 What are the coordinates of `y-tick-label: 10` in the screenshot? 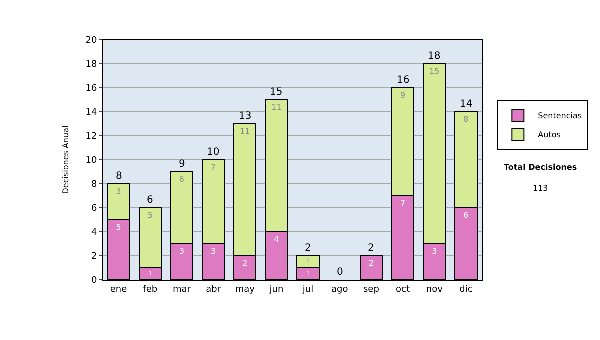 It's located at (92, 161).